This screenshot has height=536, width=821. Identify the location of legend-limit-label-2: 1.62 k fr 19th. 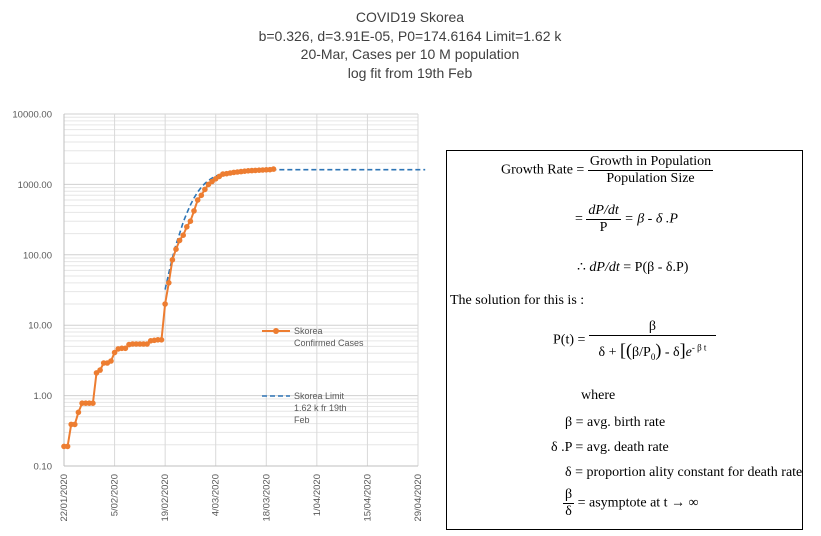
(320, 408).